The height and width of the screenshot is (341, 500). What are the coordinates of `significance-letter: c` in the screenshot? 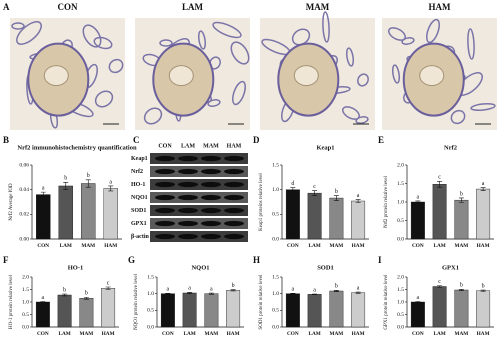 It's located at (314, 187).